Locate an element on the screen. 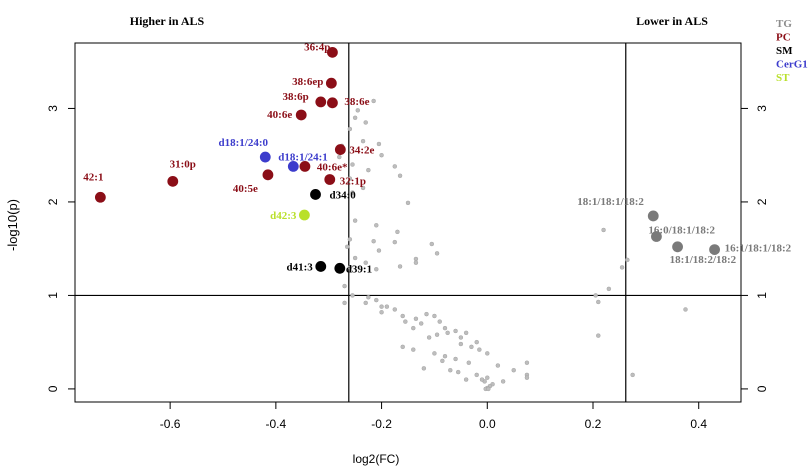 The height and width of the screenshot is (466, 808). legend-entry: ST is located at coordinates (783, 78).